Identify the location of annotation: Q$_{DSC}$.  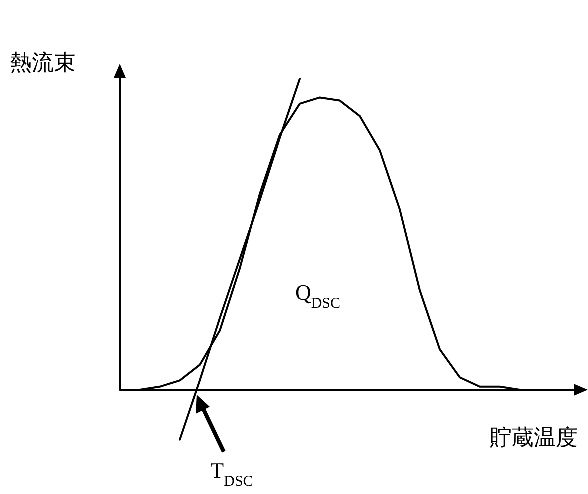
(318, 296).